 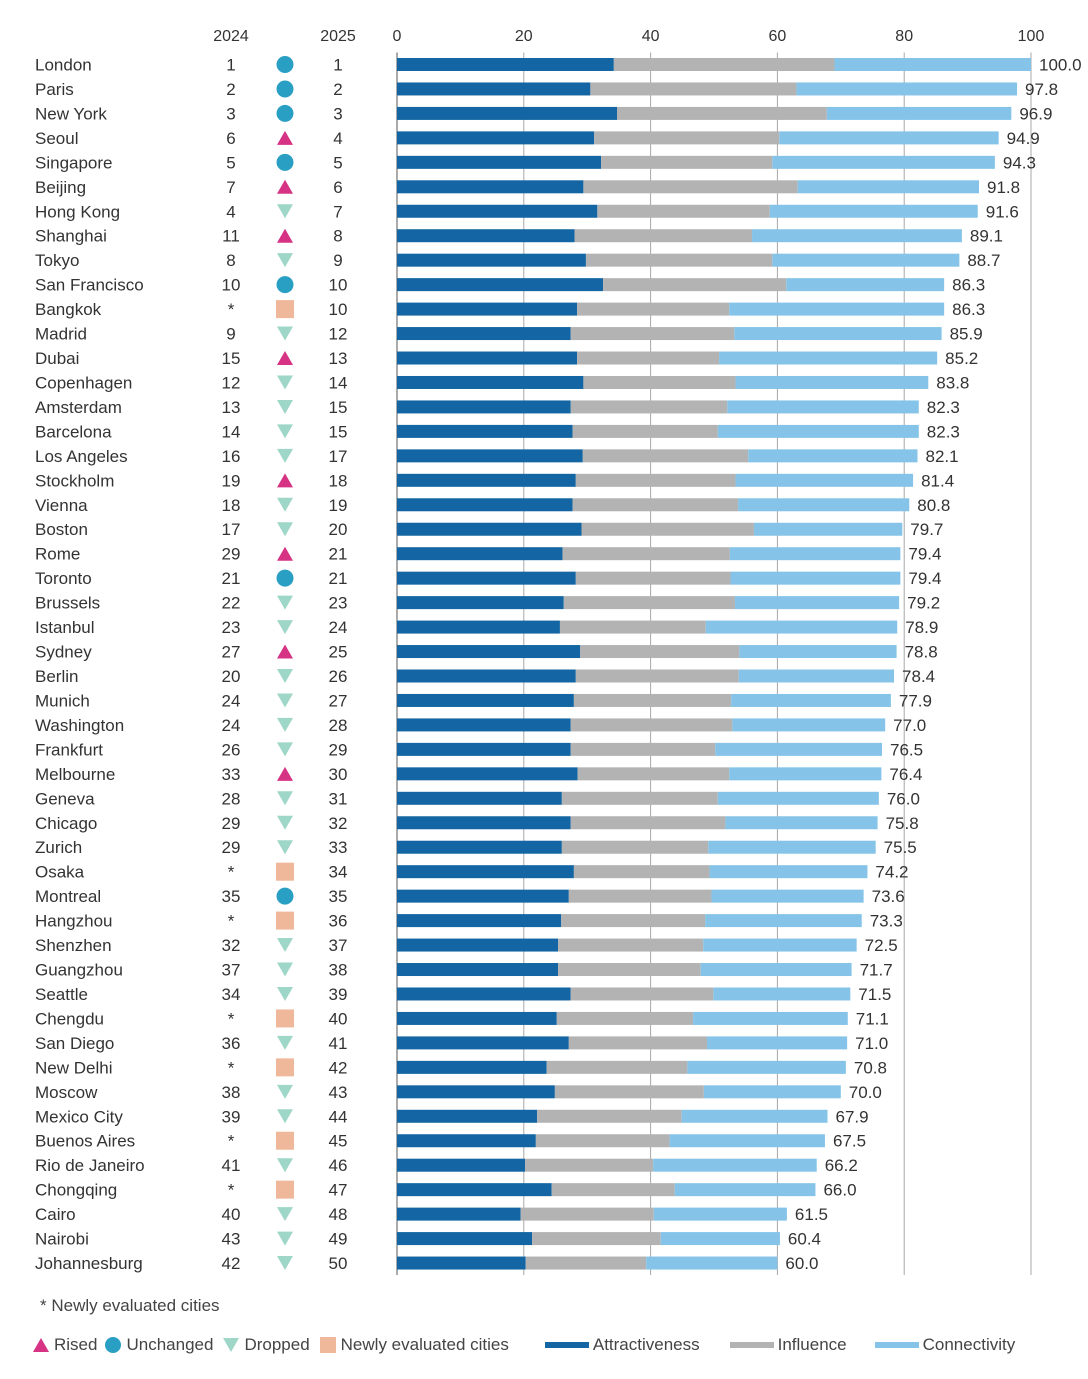 I want to click on chart-row: Beijing 7 6 91.8, so click(x=527, y=187).